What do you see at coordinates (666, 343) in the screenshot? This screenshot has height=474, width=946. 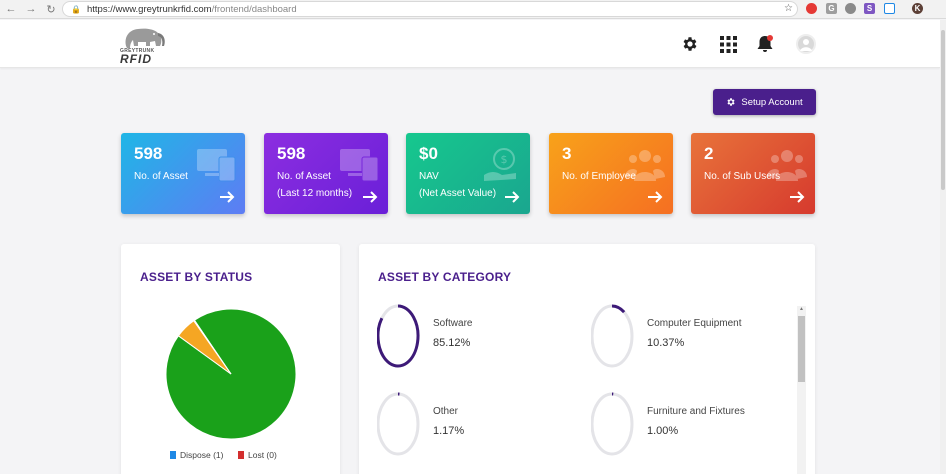 I see `category-percent: 10.37%` at bounding box center [666, 343].